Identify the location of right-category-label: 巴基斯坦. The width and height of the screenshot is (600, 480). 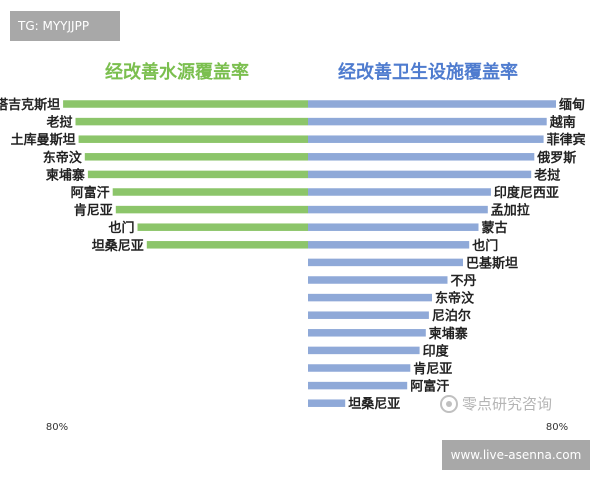
(492, 263).